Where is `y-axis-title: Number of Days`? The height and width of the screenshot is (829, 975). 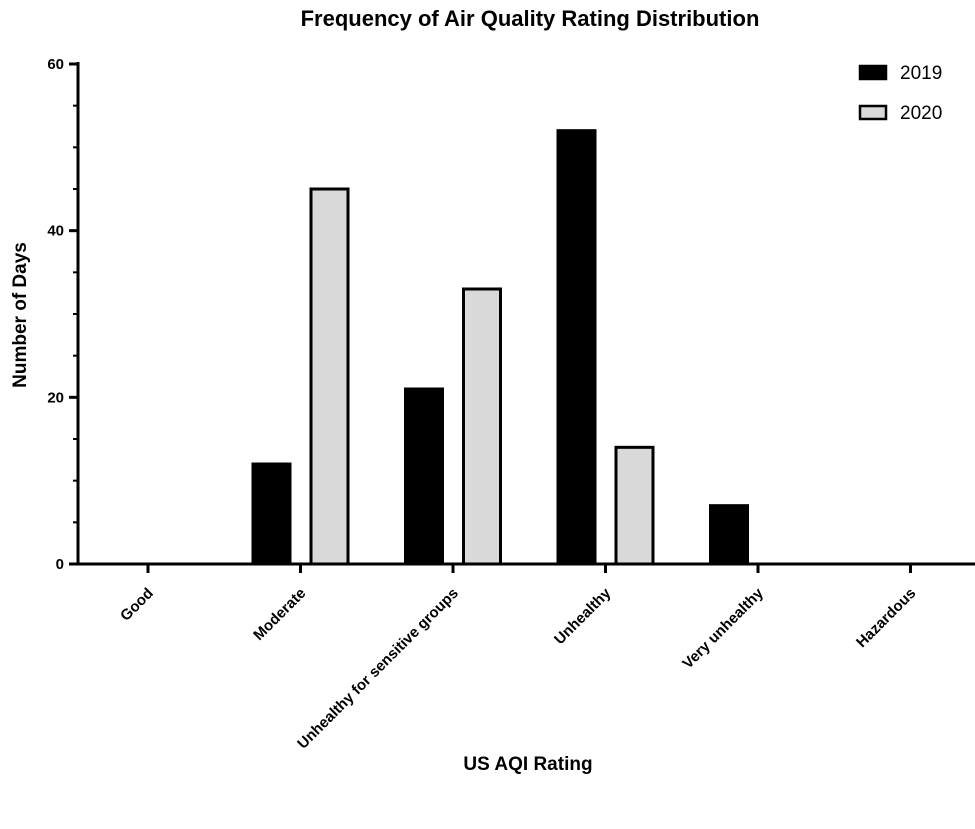
y-axis-title: Number of Days is located at coordinates (20, 315).